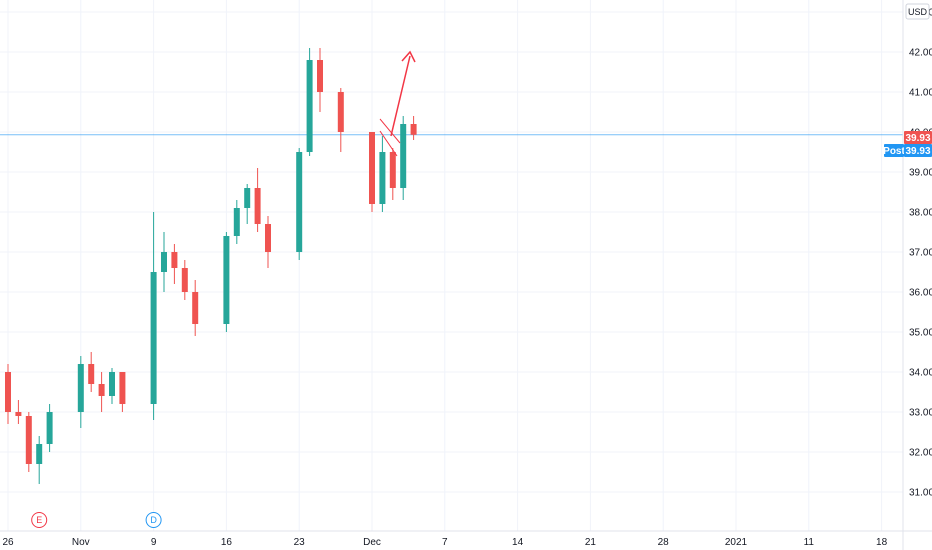  Describe the element at coordinates (882, 542) in the screenshot. I see `x-tick-label: 18` at that location.